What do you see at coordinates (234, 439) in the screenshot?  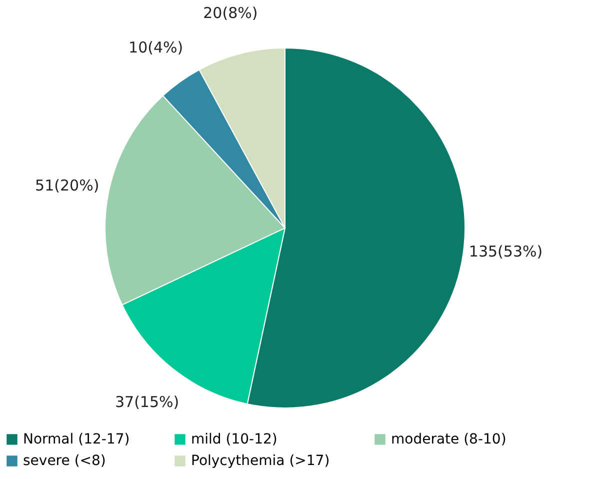 I see `legend-label: mild (10-12)` at bounding box center [234, 439].